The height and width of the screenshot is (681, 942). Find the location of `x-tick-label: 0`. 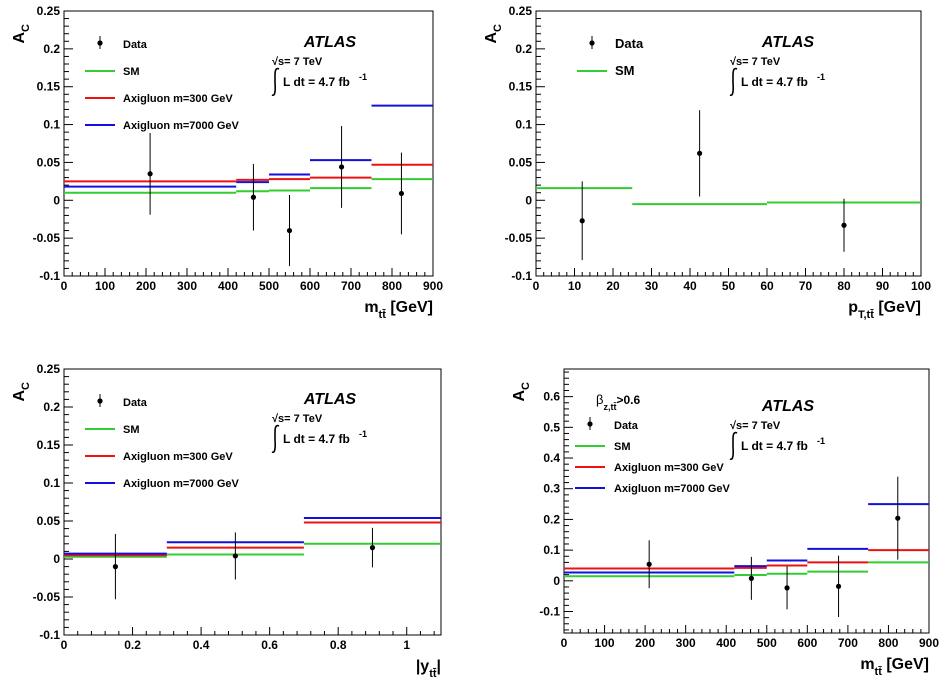

x-tick-label: 0 is located at coordinates (564, 643).